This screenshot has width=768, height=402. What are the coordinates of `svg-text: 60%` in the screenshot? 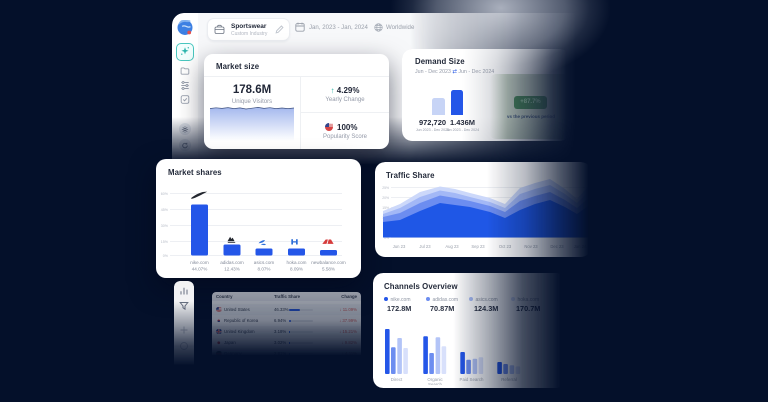 It's located at (165, 194).